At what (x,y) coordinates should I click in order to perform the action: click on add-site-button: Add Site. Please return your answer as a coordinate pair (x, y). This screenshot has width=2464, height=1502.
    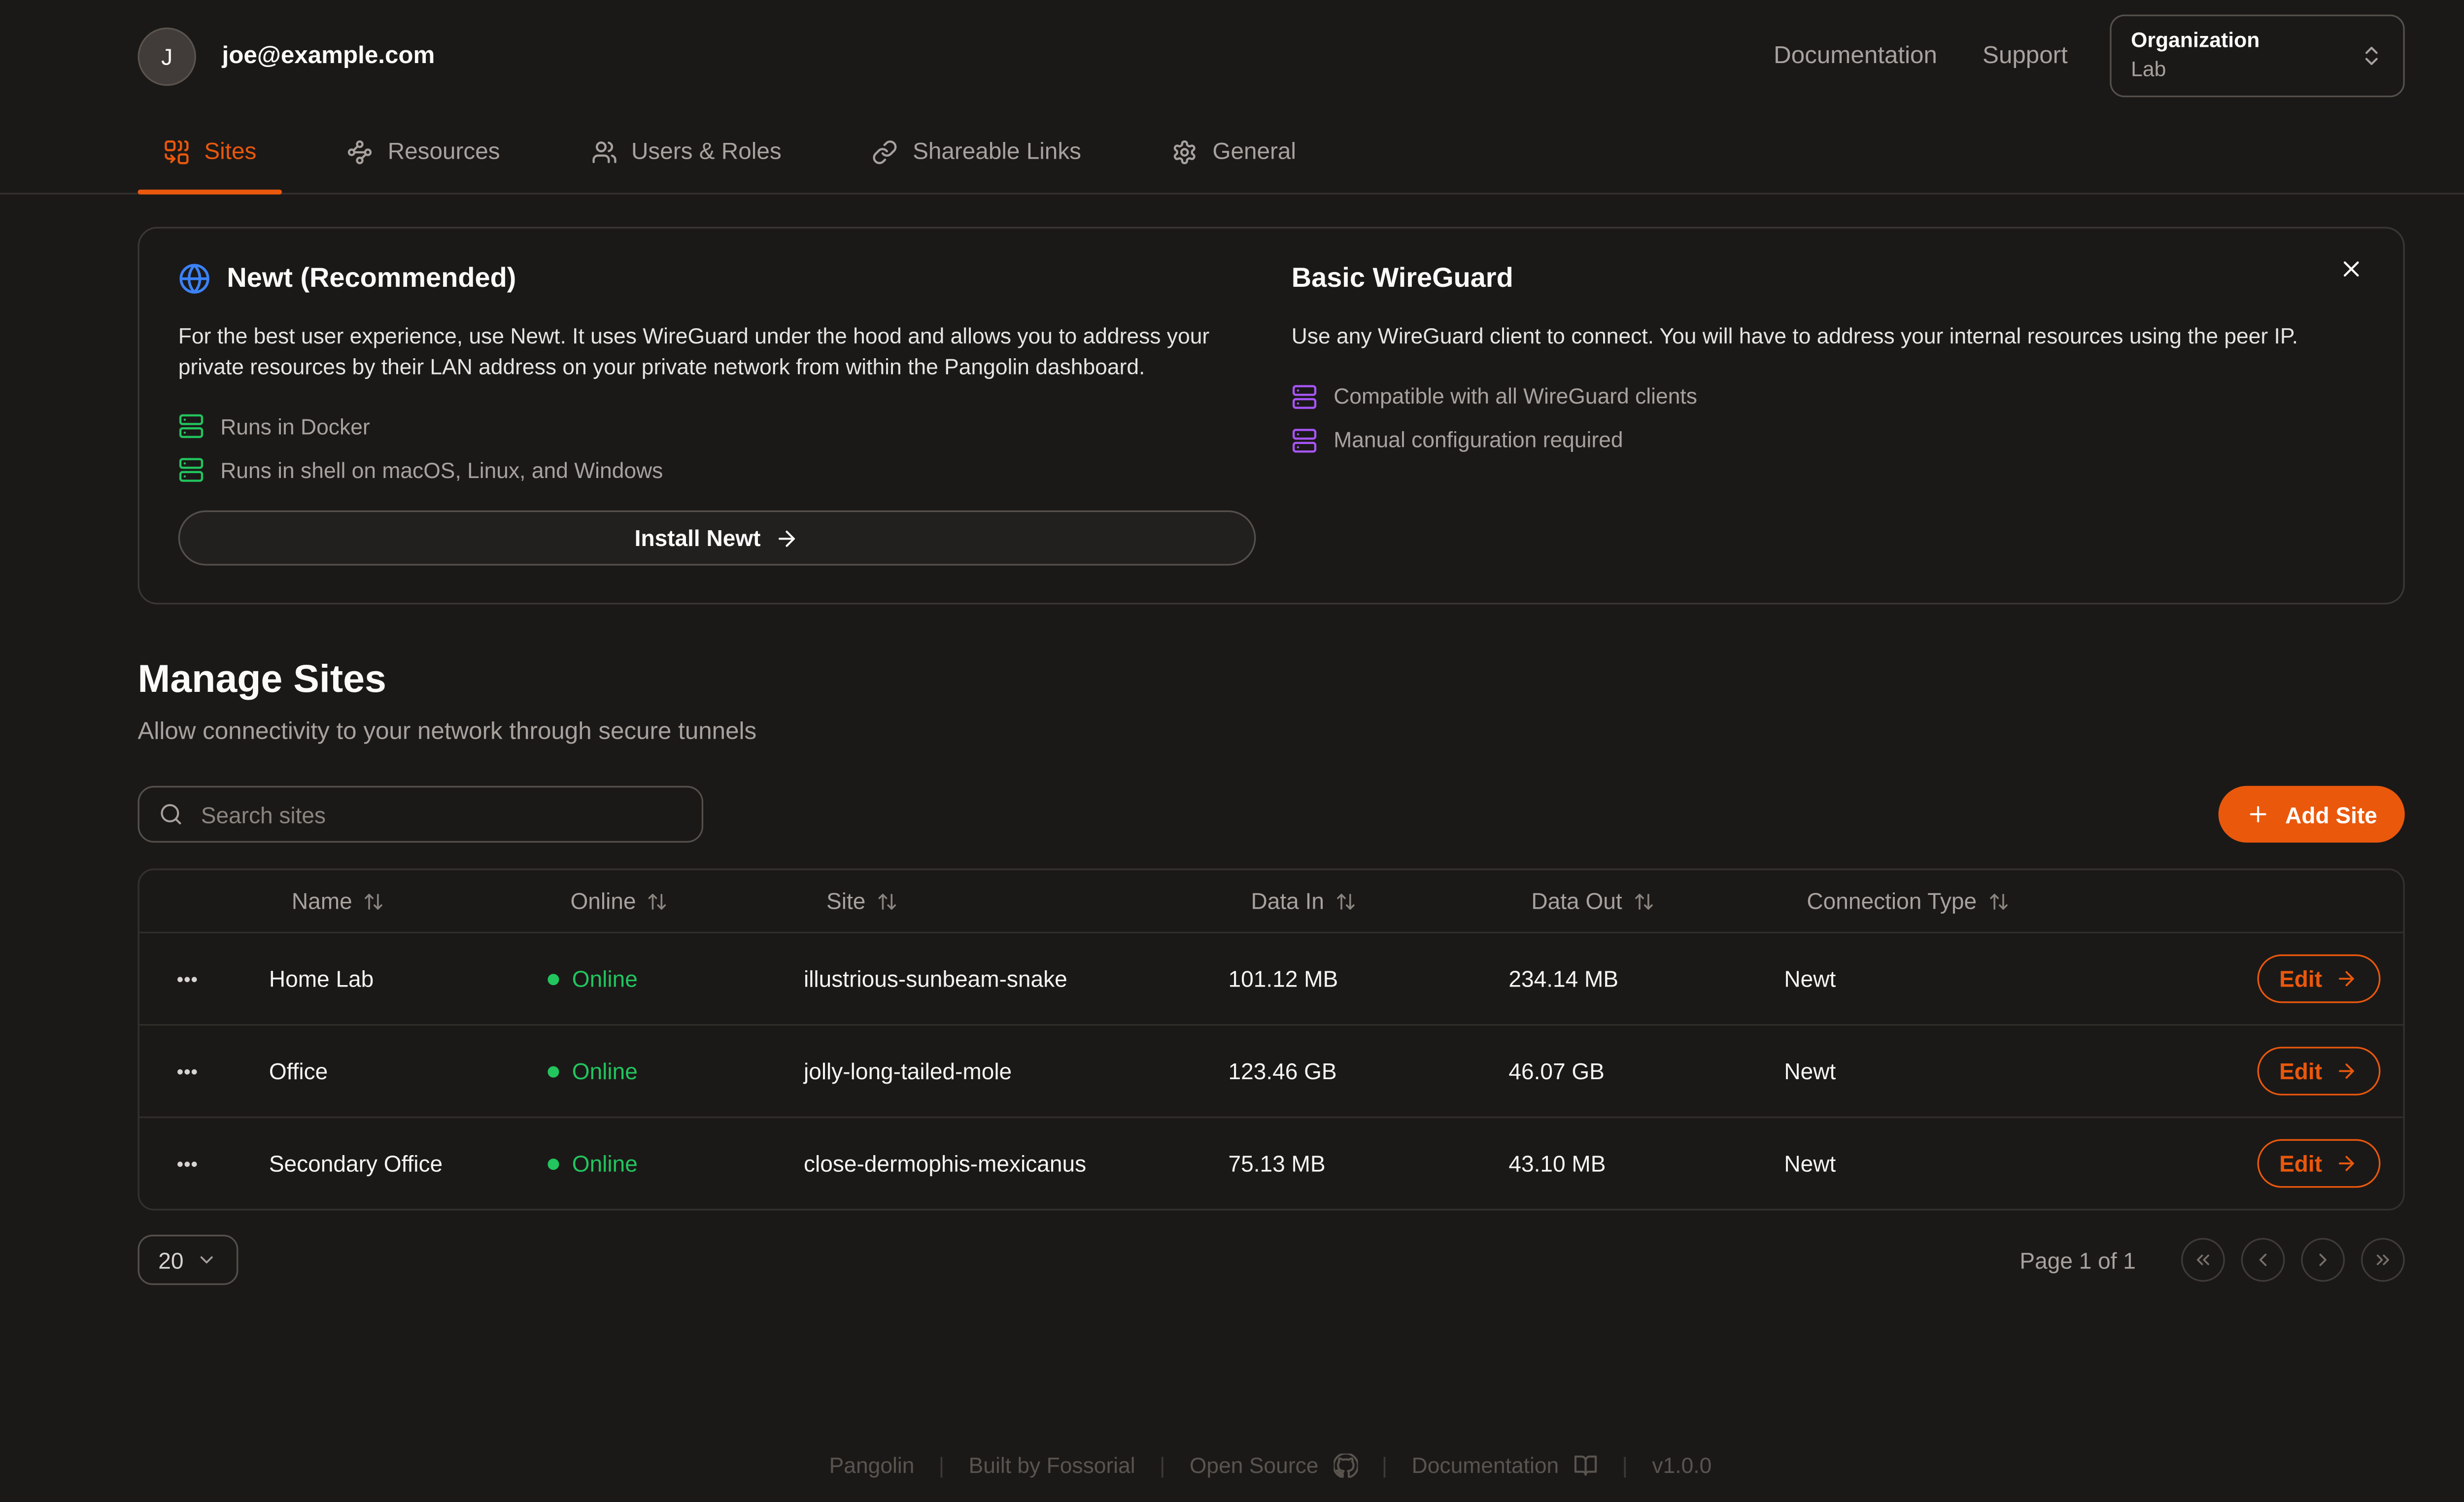
    Looking at the image, I should click on (2312, 814).